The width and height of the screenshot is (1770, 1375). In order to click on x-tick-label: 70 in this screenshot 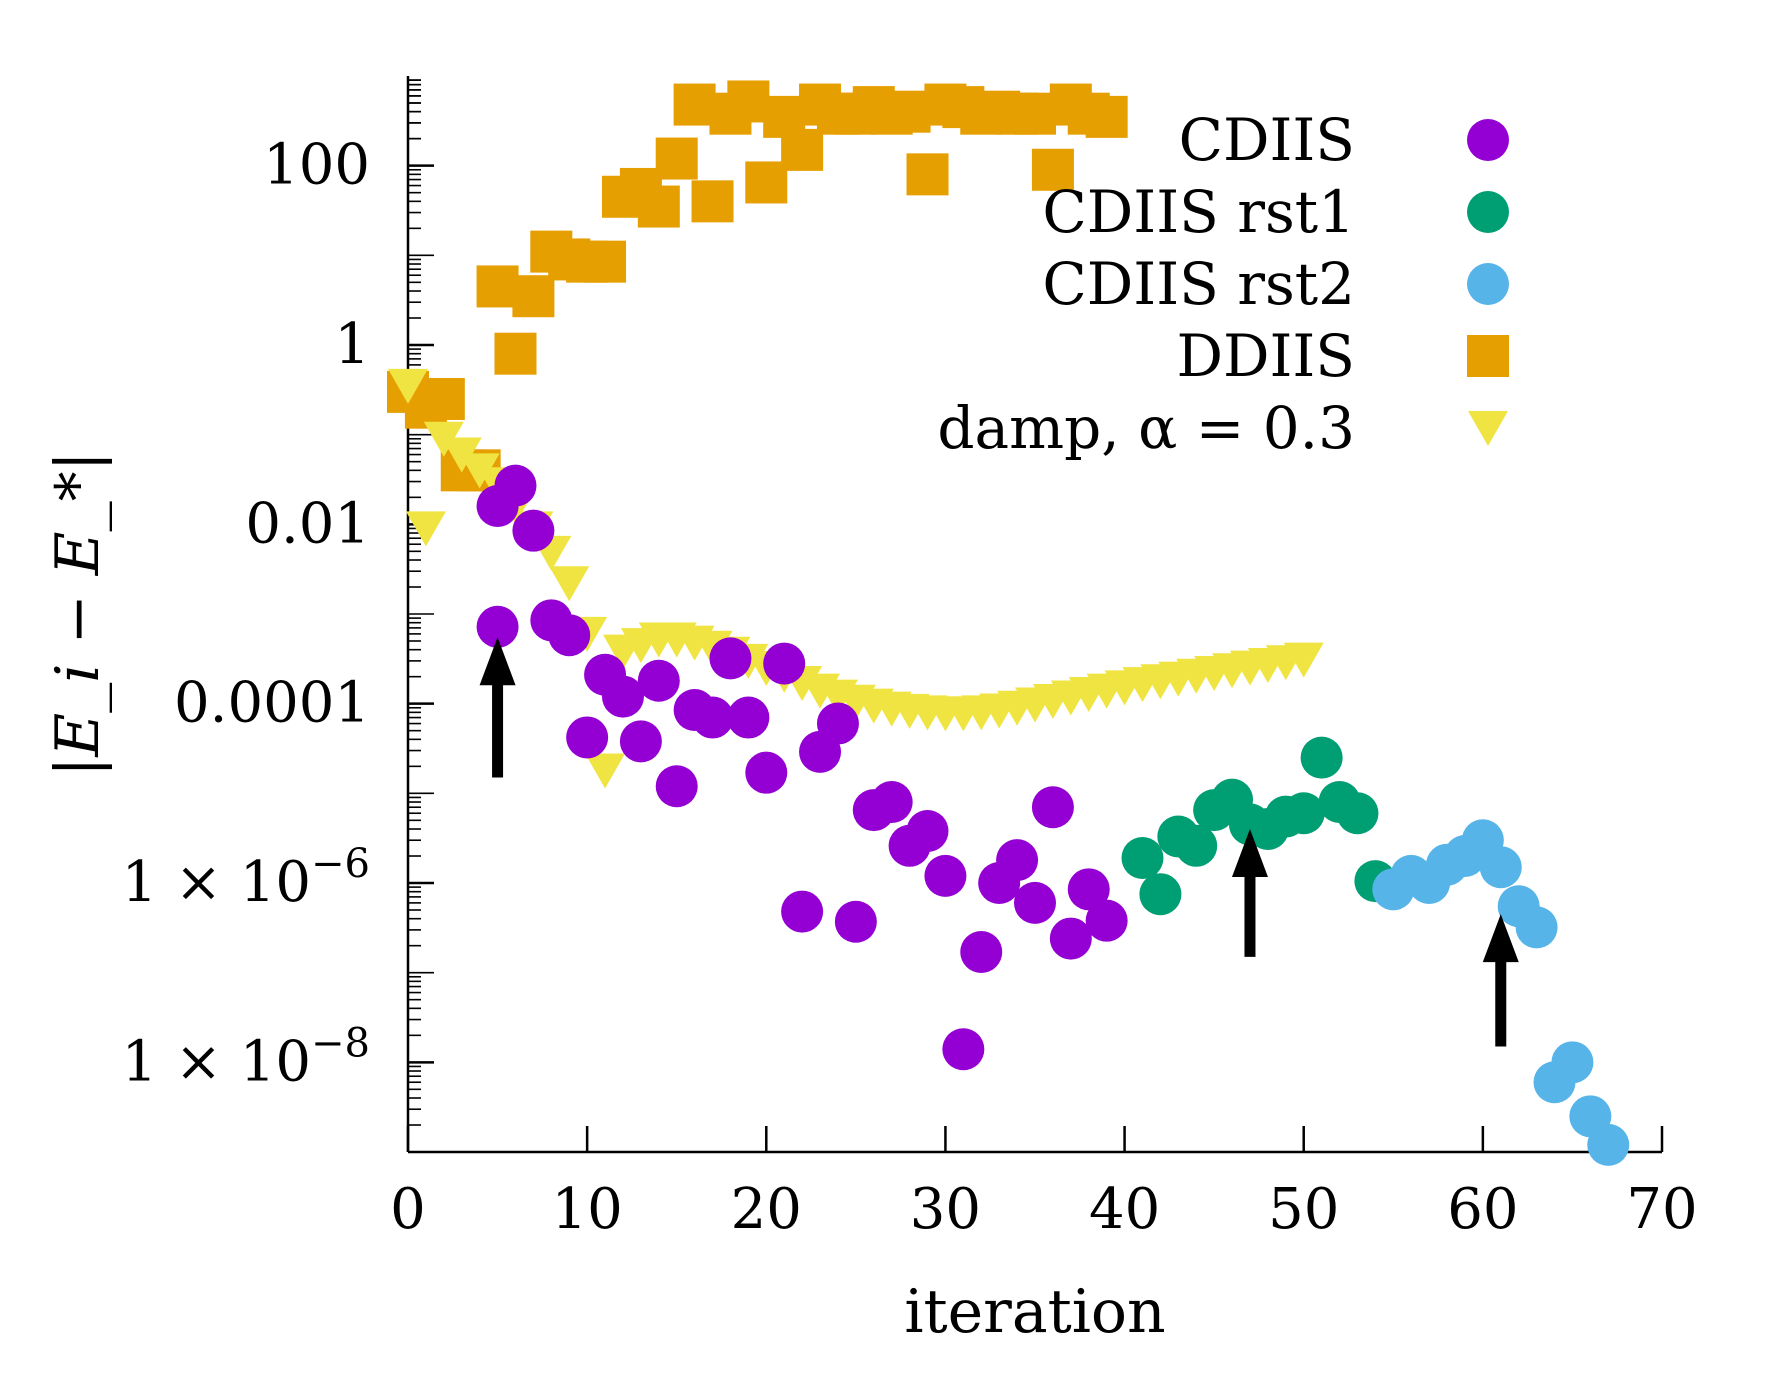, I will do `click(1661, 1209)`.